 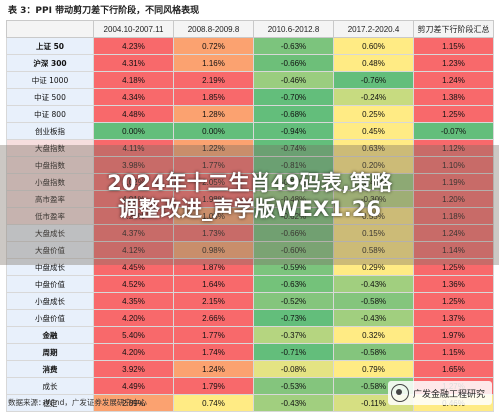 I want to click on value-cell: 1.05%, so click(x=213, y=216).